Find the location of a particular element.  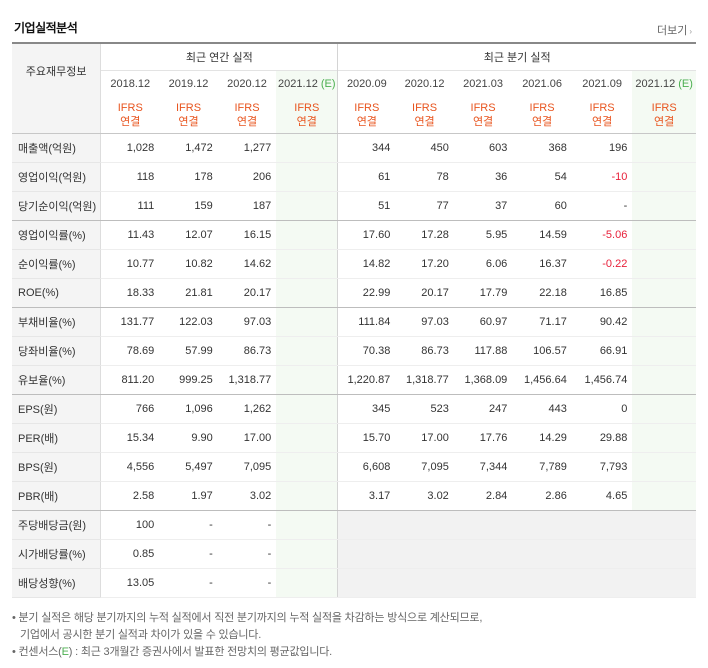

quarter-cell: 60 is located at coordinates (542, 206).